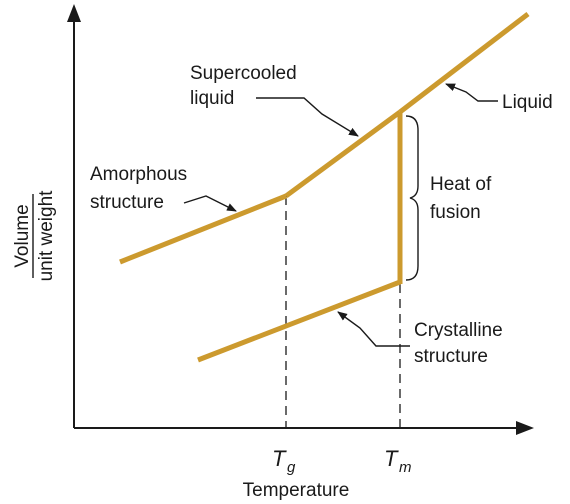 This screenshot has width=570, height=504. What do you see at coordinates (210, 203) in the screenshot?
I see `amorphous-leader` at bounding box center [210, 203].